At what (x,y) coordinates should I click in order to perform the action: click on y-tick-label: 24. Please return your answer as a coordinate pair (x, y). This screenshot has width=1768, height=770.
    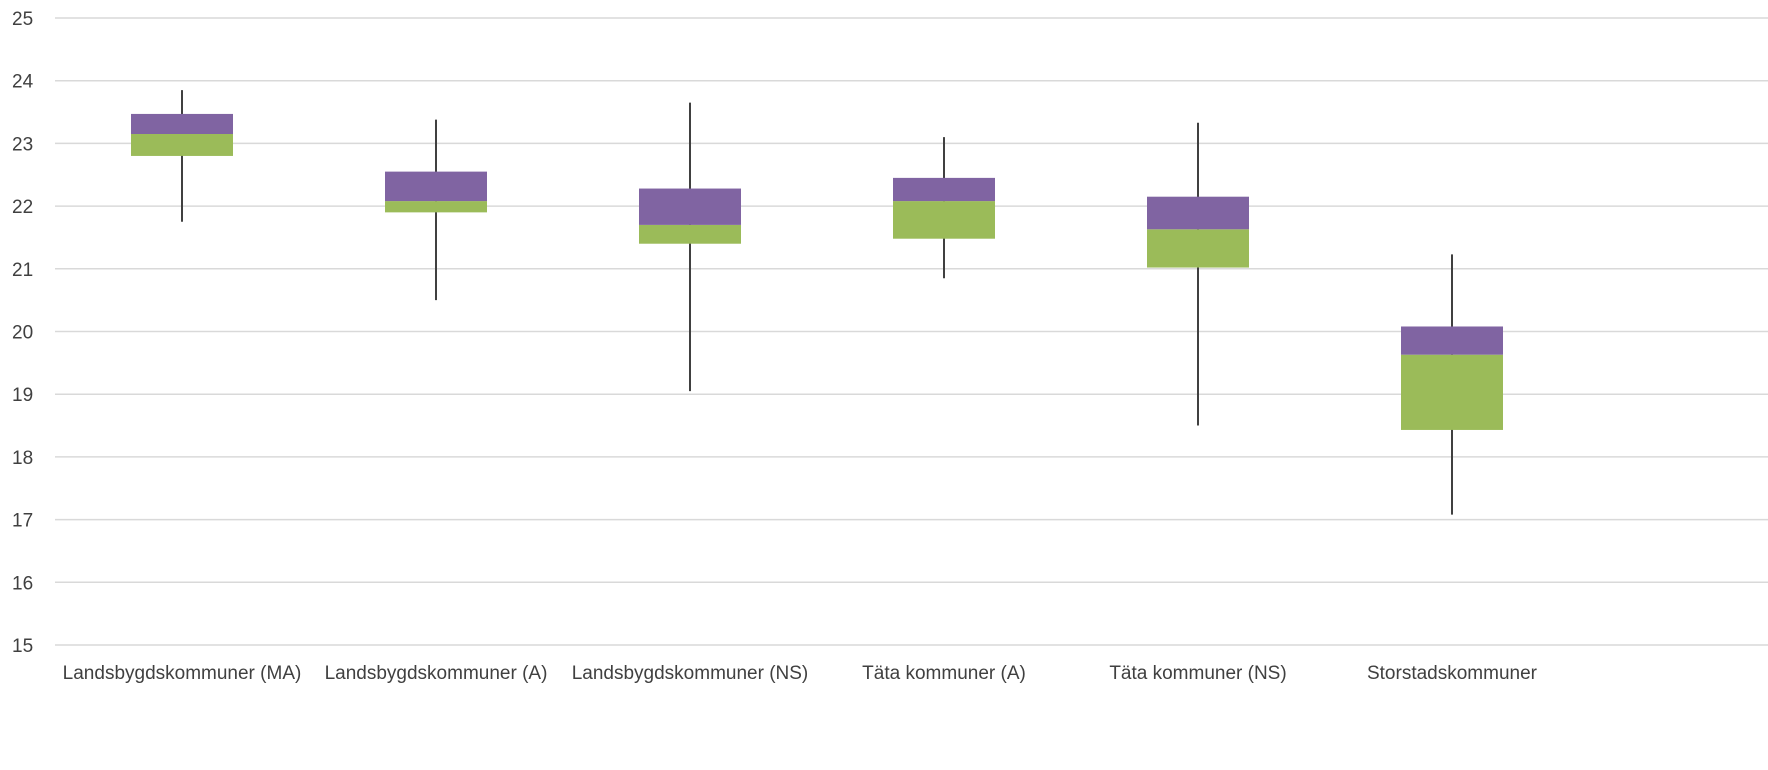
    Looking at the image, I should click on (23, 82).